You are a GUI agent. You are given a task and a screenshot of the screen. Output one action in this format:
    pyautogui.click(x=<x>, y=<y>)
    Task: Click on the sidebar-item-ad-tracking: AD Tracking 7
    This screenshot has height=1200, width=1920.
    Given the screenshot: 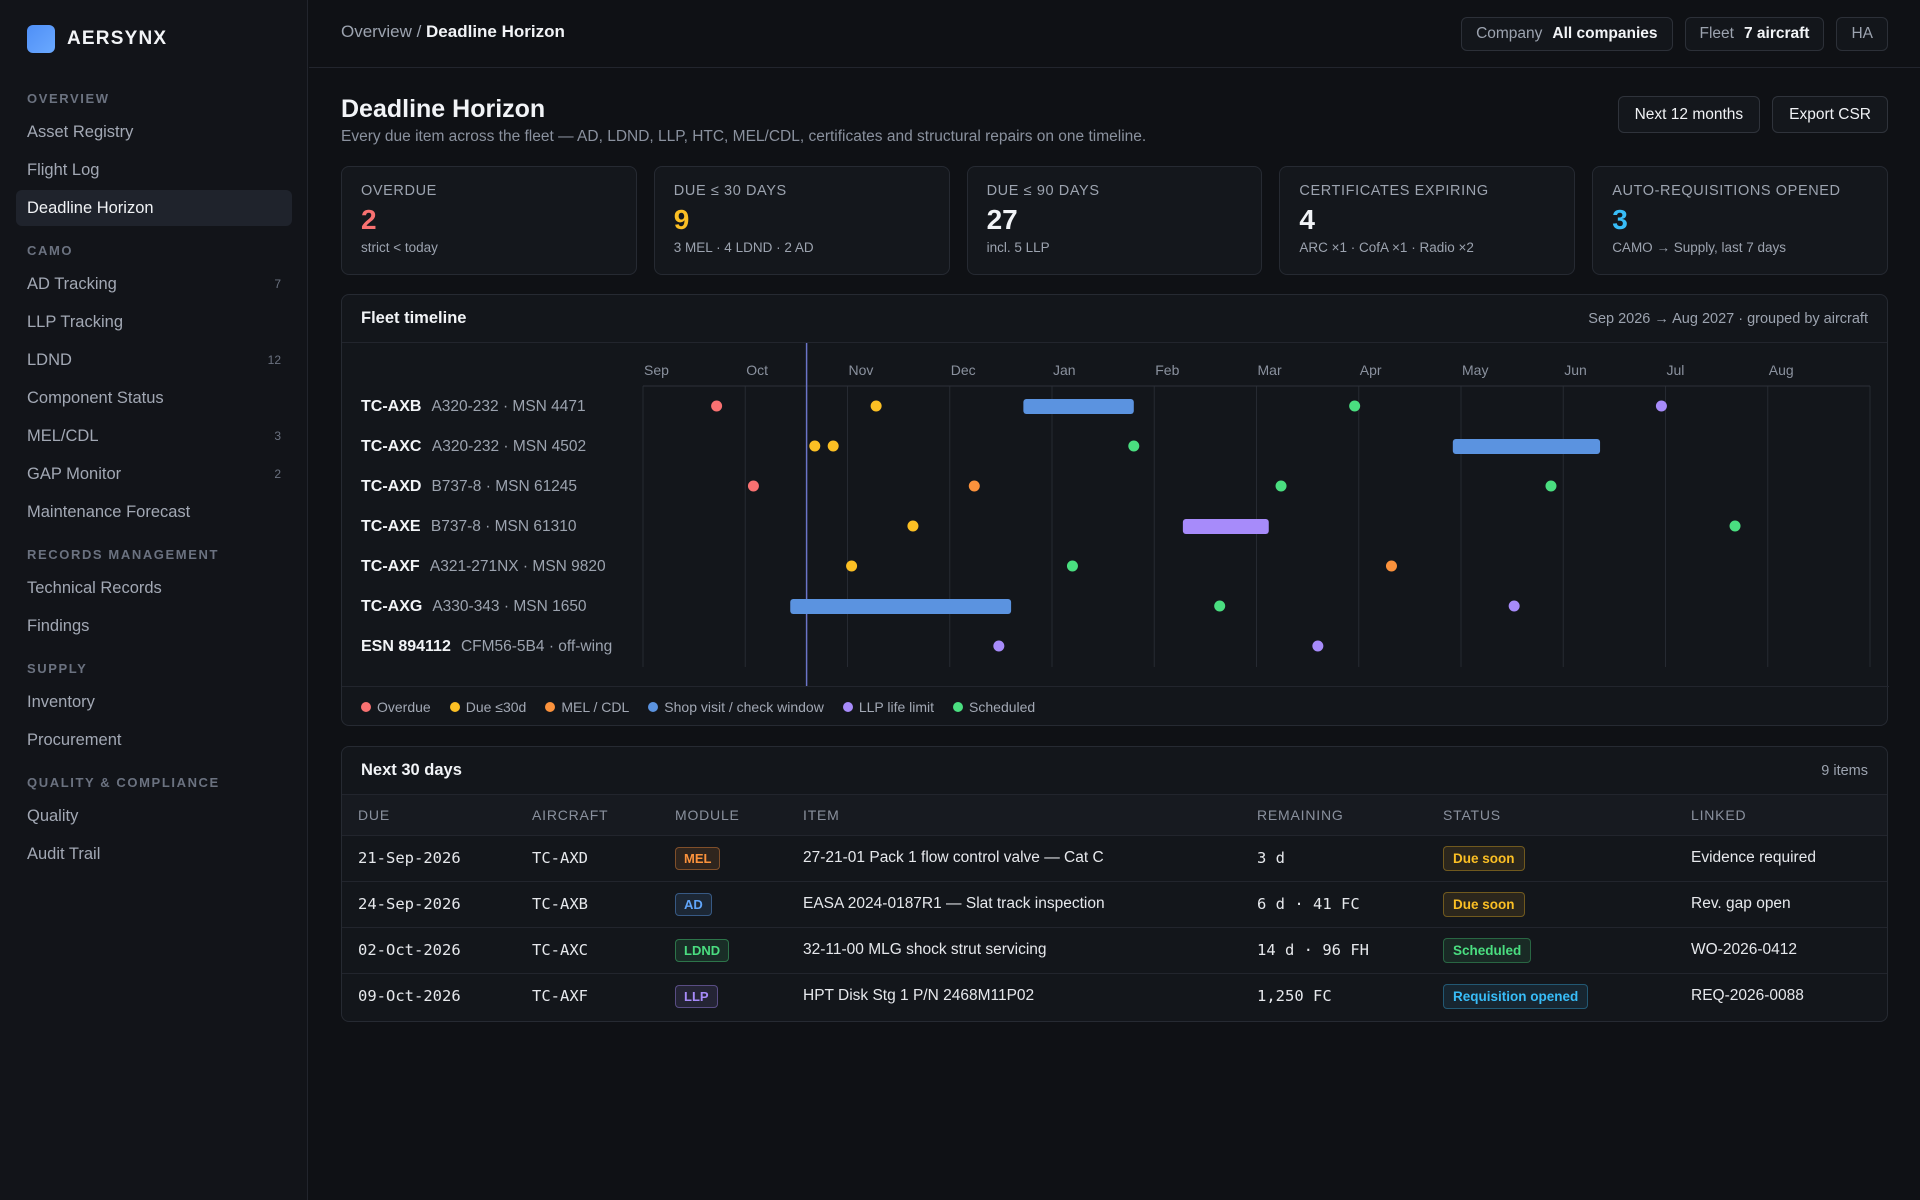 What is the action you would take?
    pyautogui.click(x=154, y=284)
    